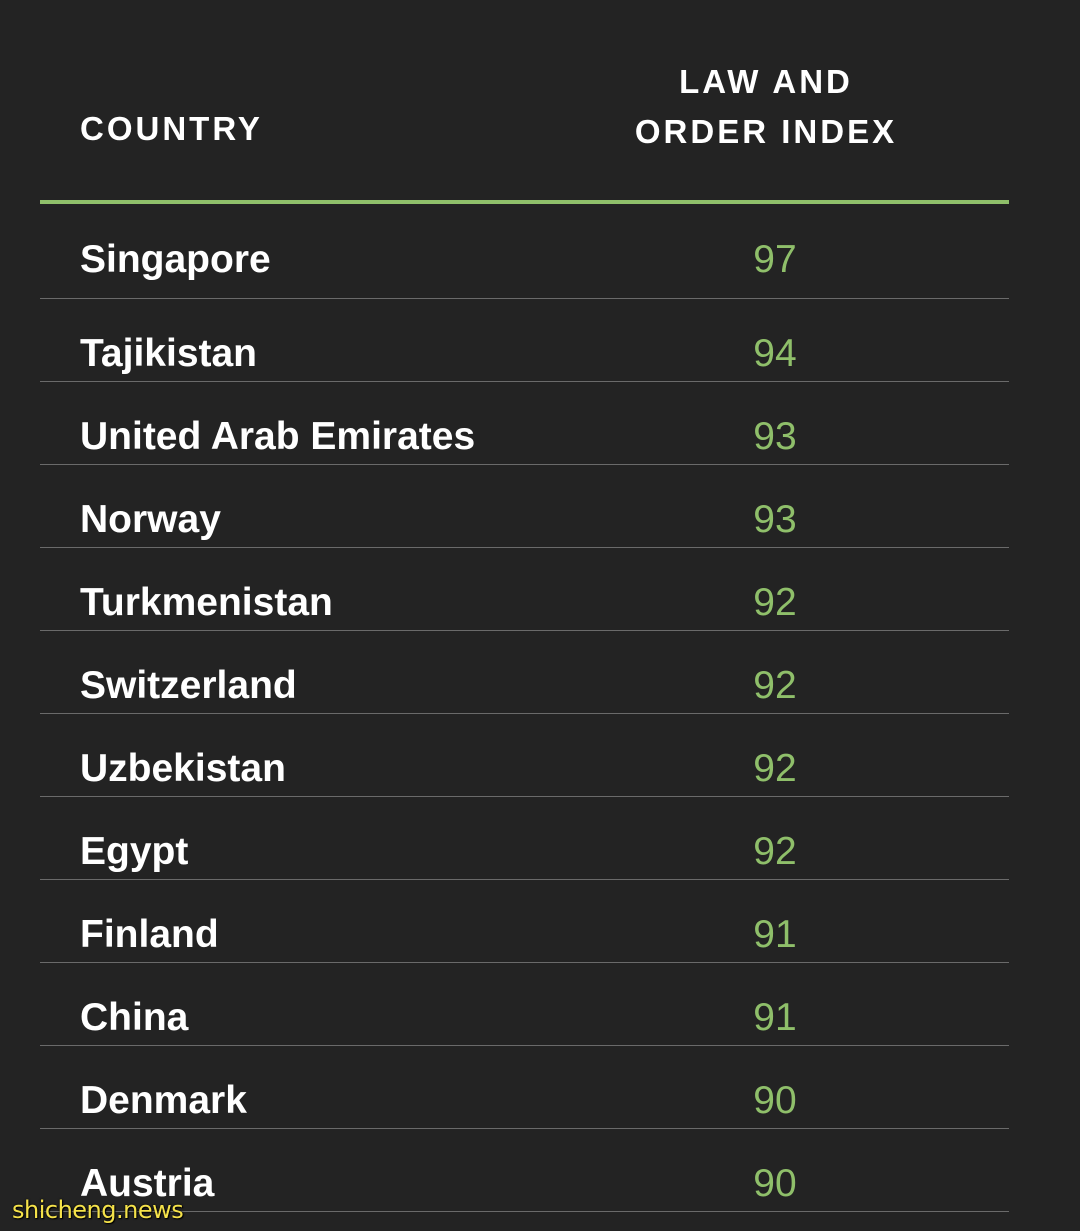 The image size is (1080, 1231). What do you see at coordinates (524, 755) in the screenshot?
I see `table-row: Uzbekistan 92` at bounding box center [524, 755].